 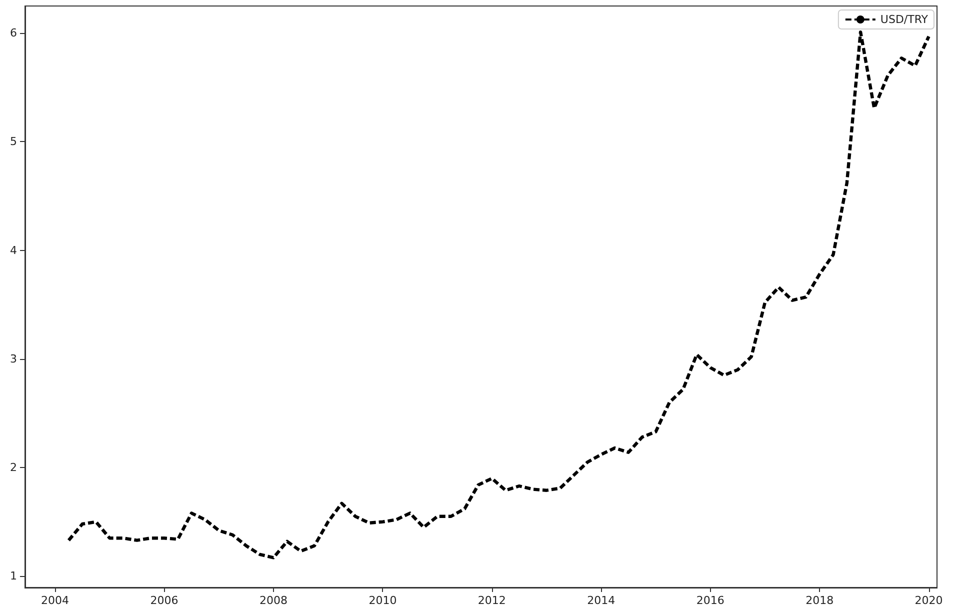 What do you see at coordinates (492, 600) in the screenshot?
I see `x-tick-label: 2012` at bounding box center [492, 600].